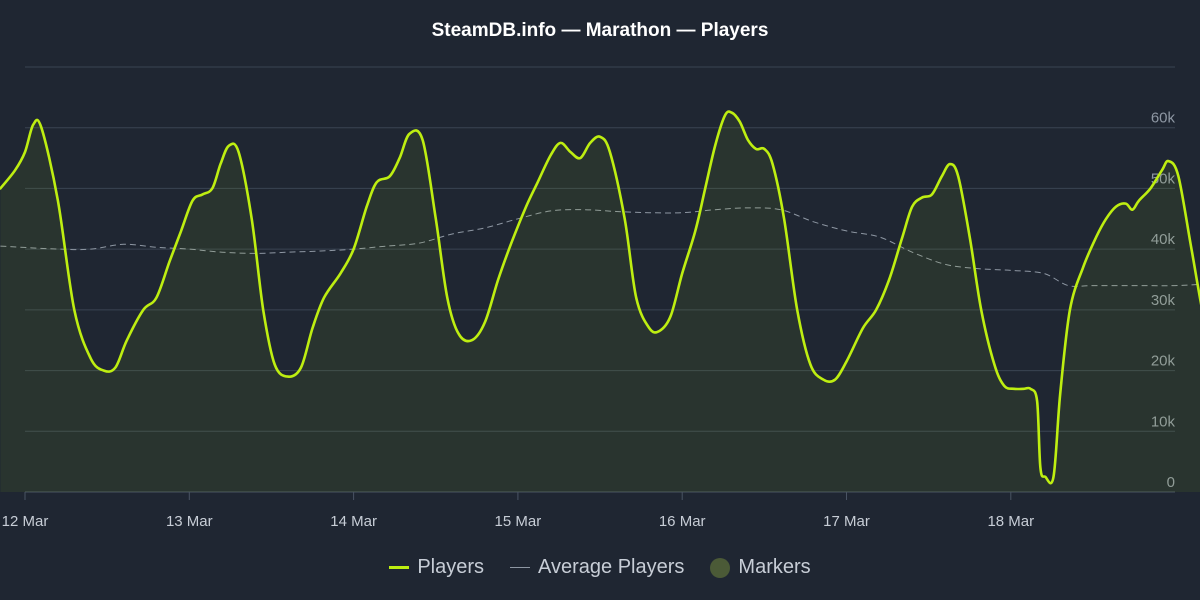 This screenshot has height=600, width=1200. Describe the element at coordinates (611, 567) in the screenshot. I see `legend-label-average-players: Average Players` at that location.